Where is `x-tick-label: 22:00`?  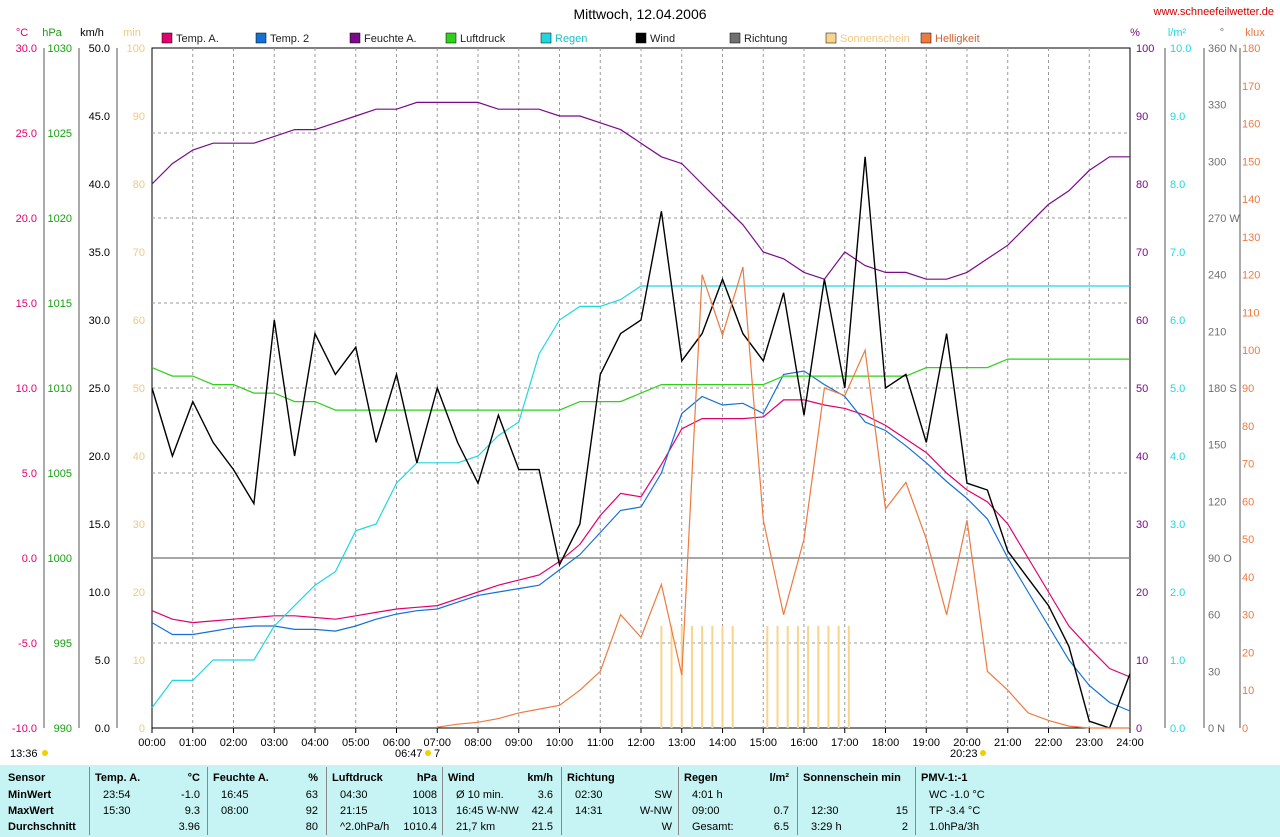
x-tick-label: 22:00 is located at coordinates (1049, 743).